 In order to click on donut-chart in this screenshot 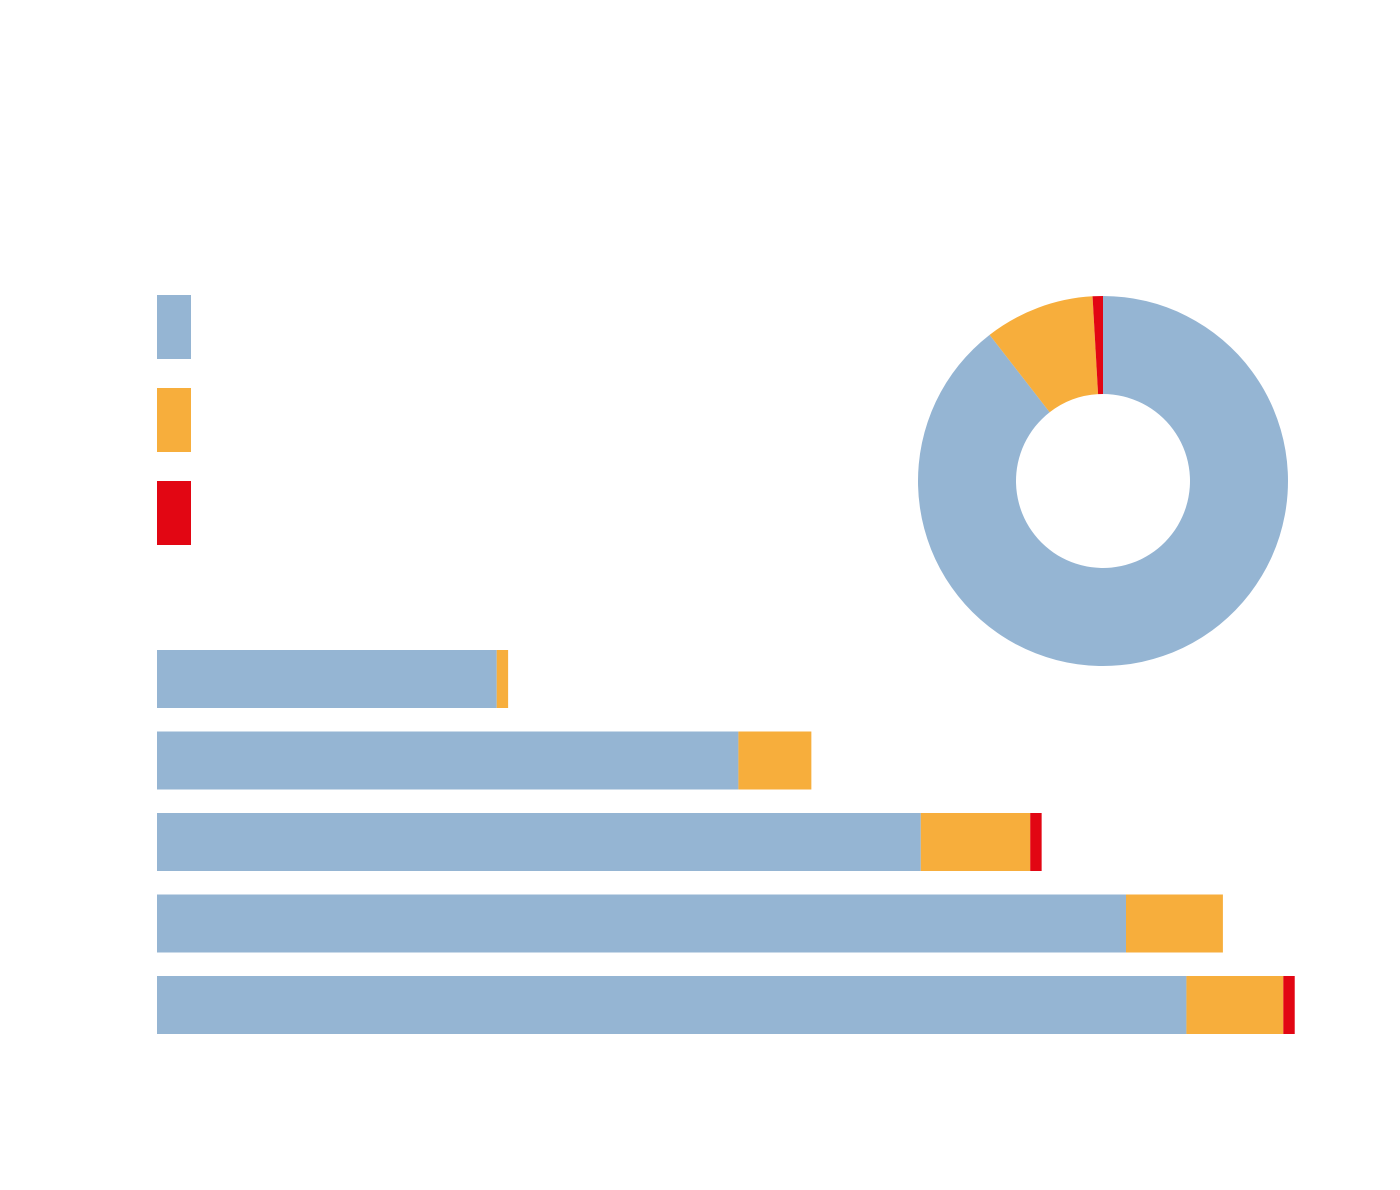, I will do `click(1103, 481)`.